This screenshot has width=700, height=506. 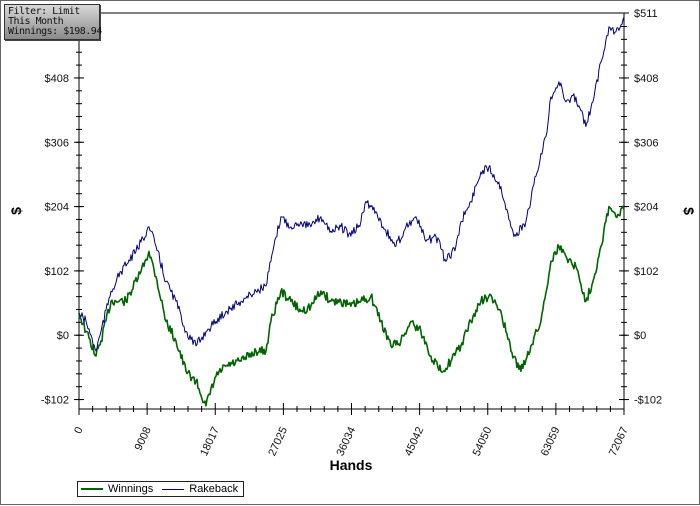 What do you see at coordinates (646, 79) in the screenshot?
I see `y-tick-label-right: $408` at bounding box center [646, 79].